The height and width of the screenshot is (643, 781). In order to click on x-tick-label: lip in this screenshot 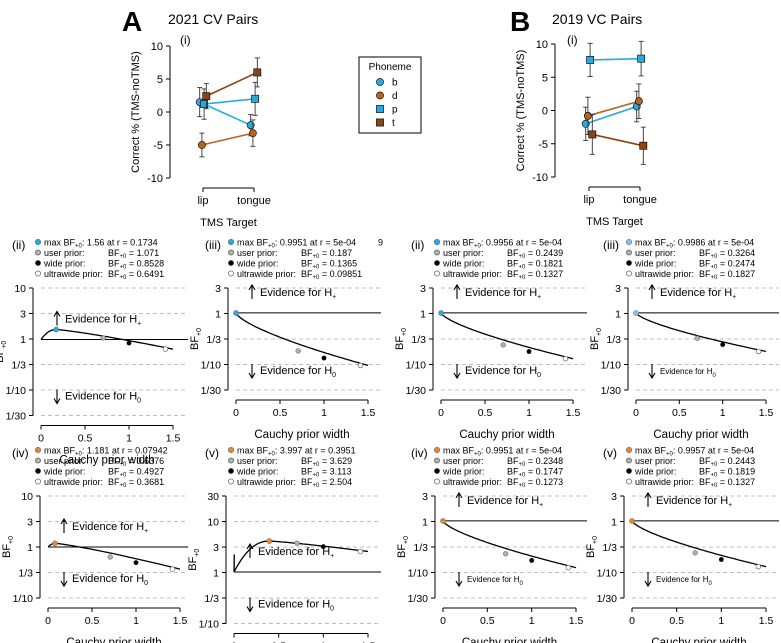, I will do `click(588, 200)`.